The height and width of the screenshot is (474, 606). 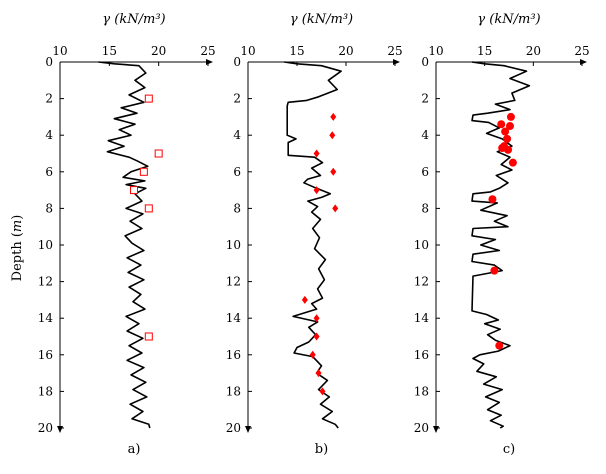 I want to click on y-axis-title: Depth (m), so click(x=17, y=248).